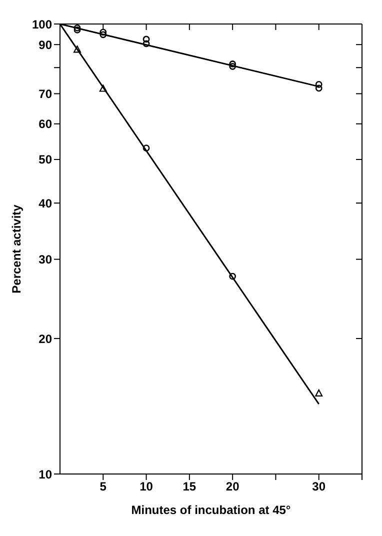  I want to click on y-tick-label: 50, so click(45, 159).